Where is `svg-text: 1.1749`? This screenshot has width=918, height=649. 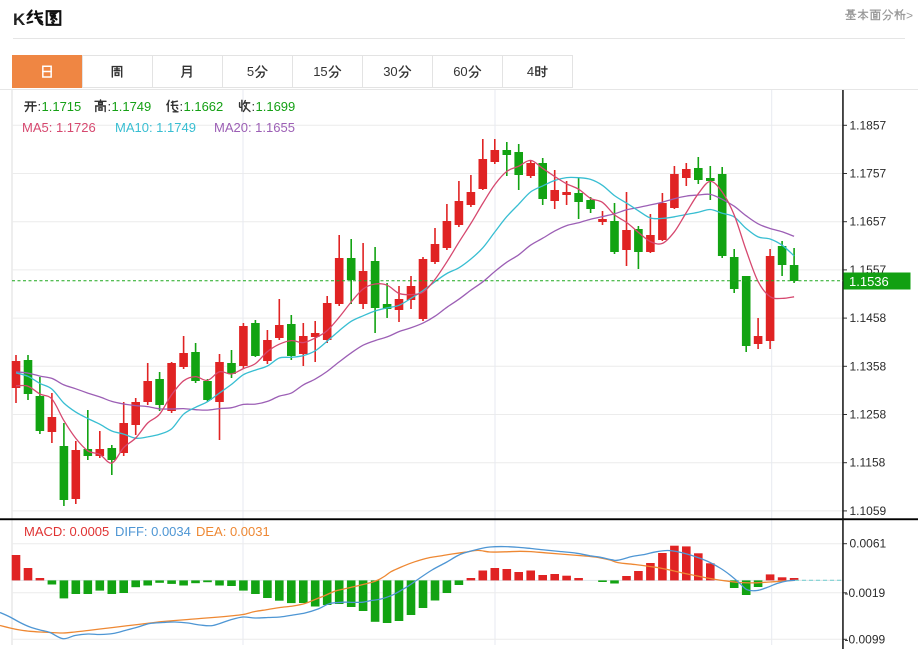
svg-text: 1.1749 is located at coordinates (132, 106).